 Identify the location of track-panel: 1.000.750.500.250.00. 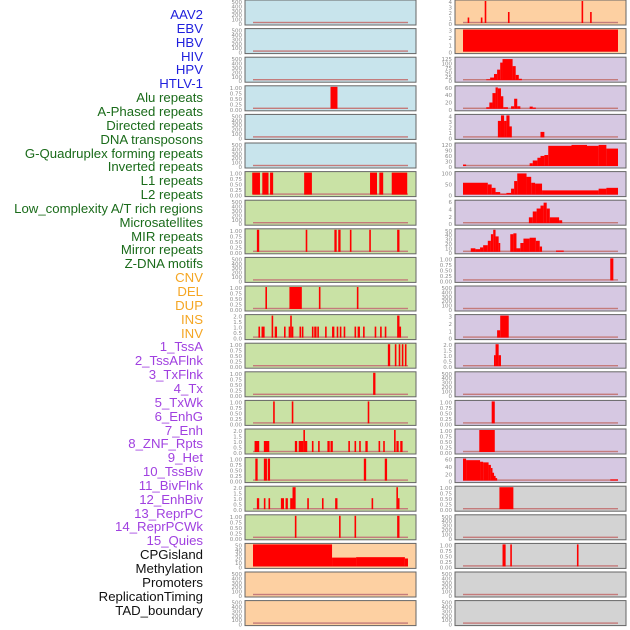
(323, 299).